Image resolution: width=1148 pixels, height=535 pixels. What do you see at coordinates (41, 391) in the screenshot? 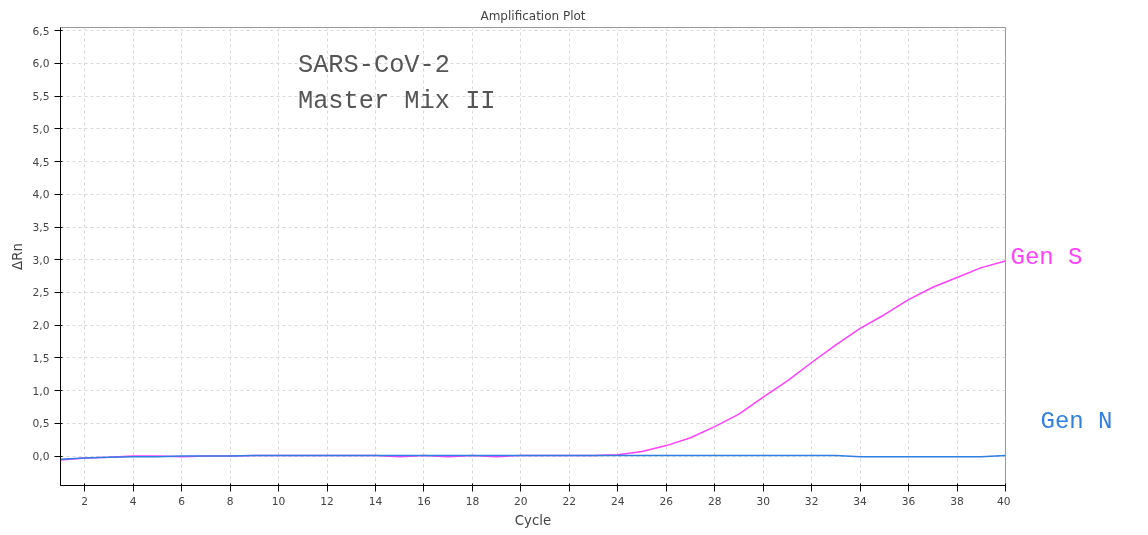
I see `y-tick-label: 1,0` at bounding box center [41, 391].